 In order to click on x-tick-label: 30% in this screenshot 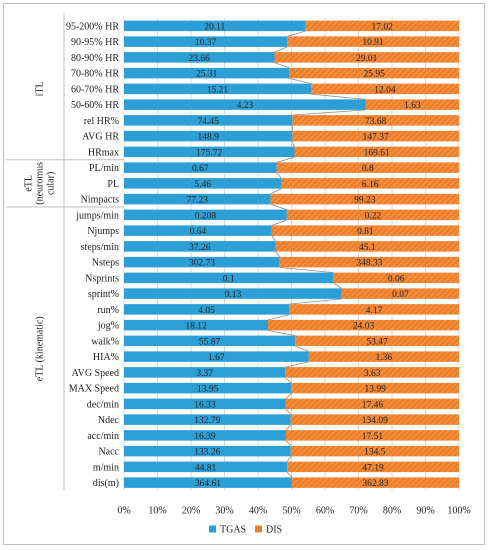, I will do `click(224, 511)`.